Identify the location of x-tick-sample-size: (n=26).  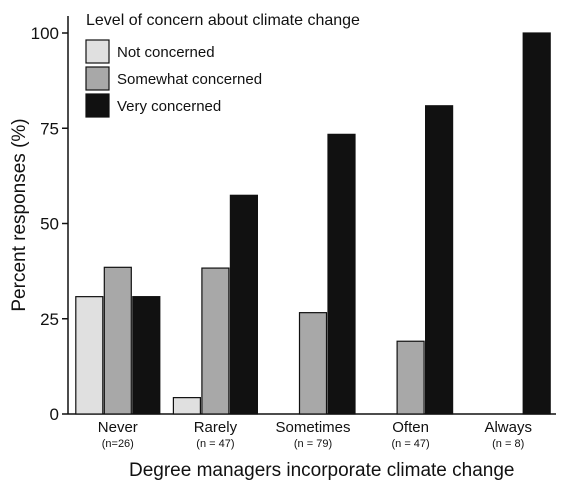
(118, 444).